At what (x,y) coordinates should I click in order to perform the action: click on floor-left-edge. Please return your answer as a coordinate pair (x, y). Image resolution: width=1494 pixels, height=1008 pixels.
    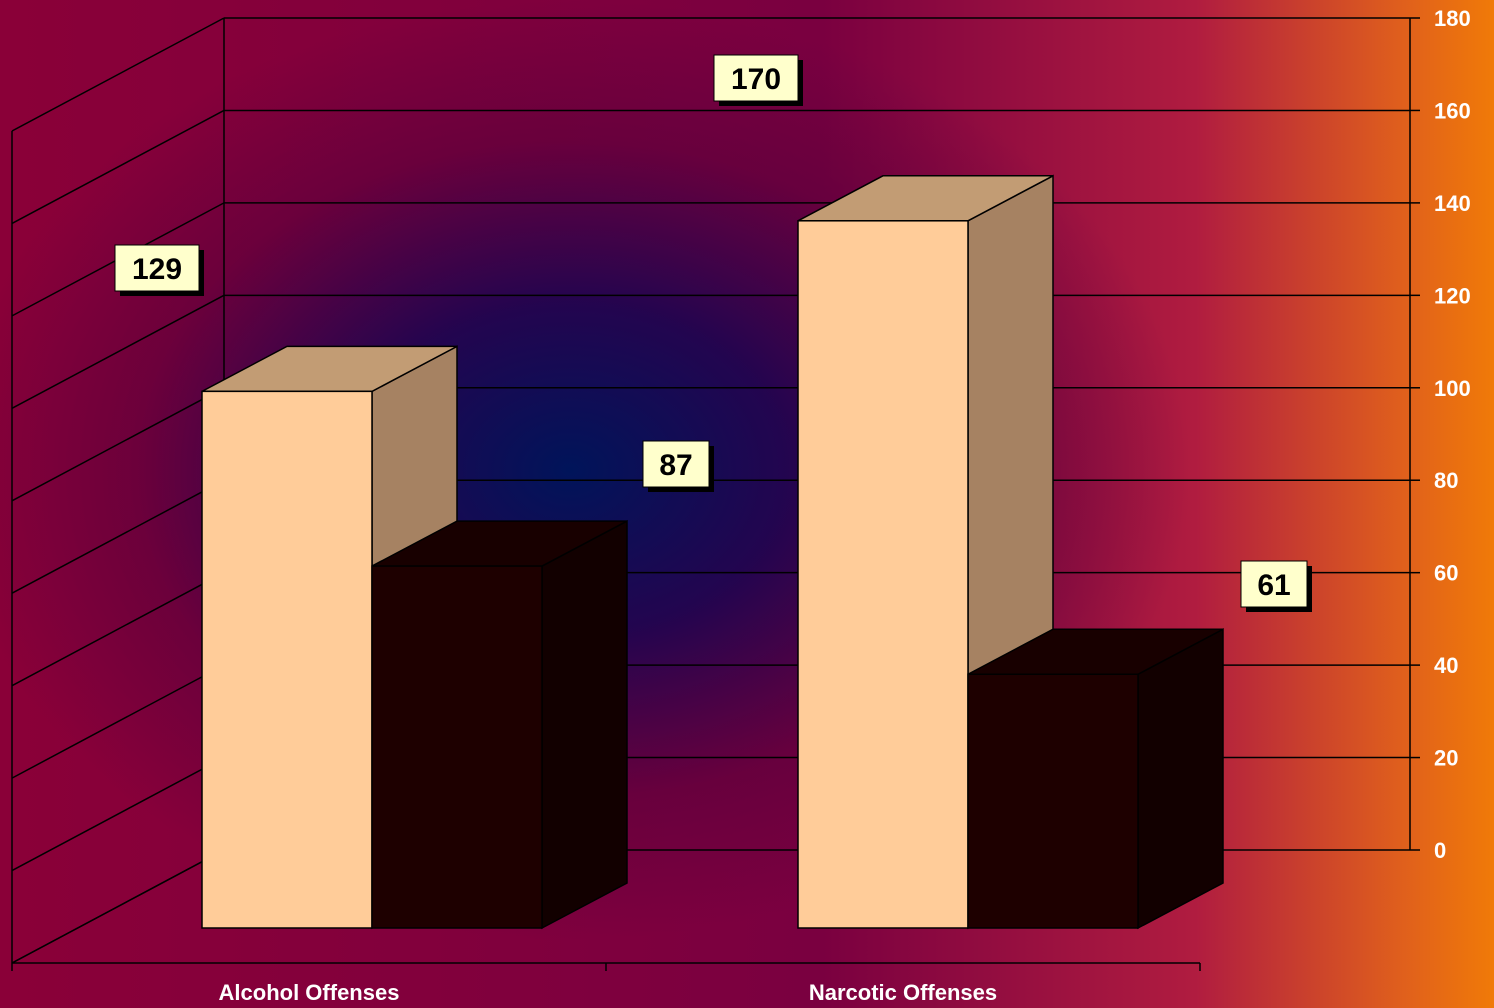
    Looking at the image, I should click on (118, 906).